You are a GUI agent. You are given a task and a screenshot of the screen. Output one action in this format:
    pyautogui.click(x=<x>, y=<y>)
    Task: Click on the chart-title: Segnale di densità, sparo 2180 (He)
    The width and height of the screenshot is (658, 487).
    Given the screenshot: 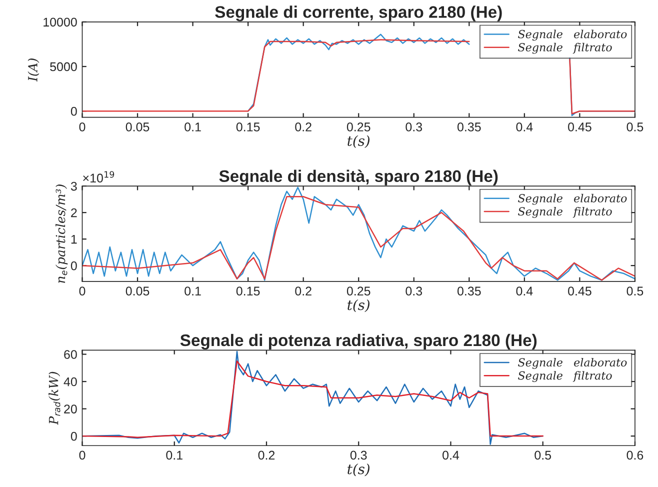 What is the action you would take?
    pyautogui.click(x=358, y=178)
    